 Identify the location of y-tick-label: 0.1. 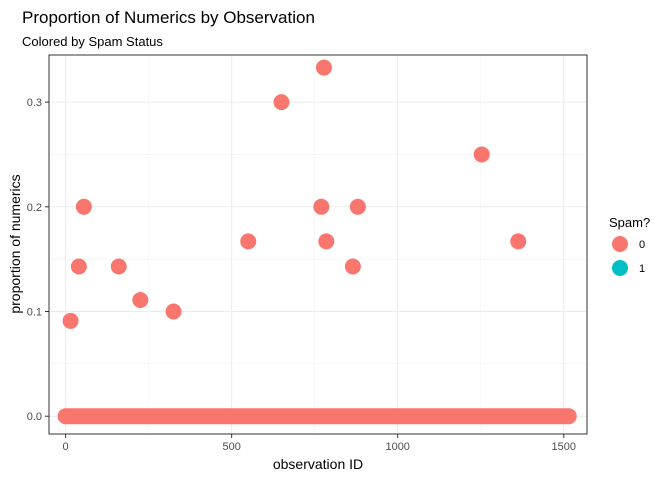
(34, 313).